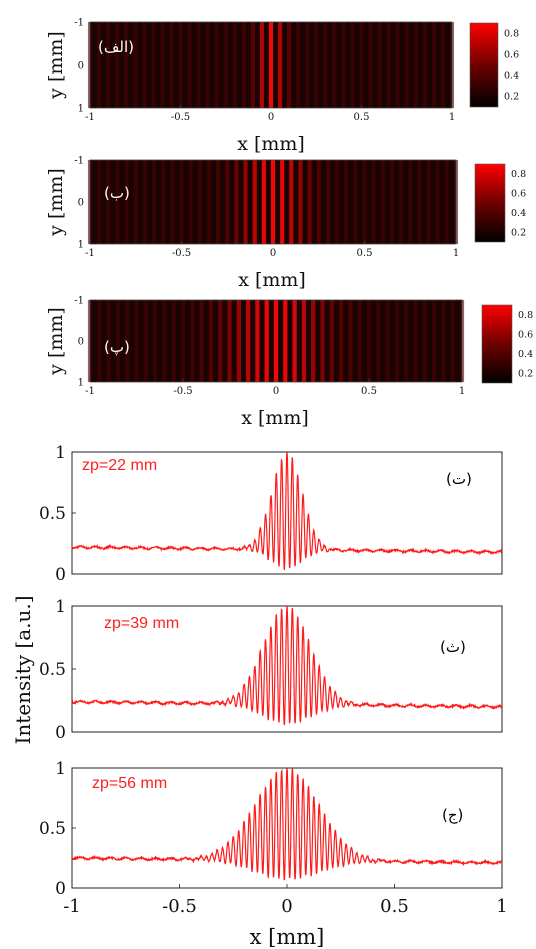 The width and height of the screenshot is (536, 949). Describe the element at coordinates (287, 824) in the screenshot. I see `intensity-line` at that location.